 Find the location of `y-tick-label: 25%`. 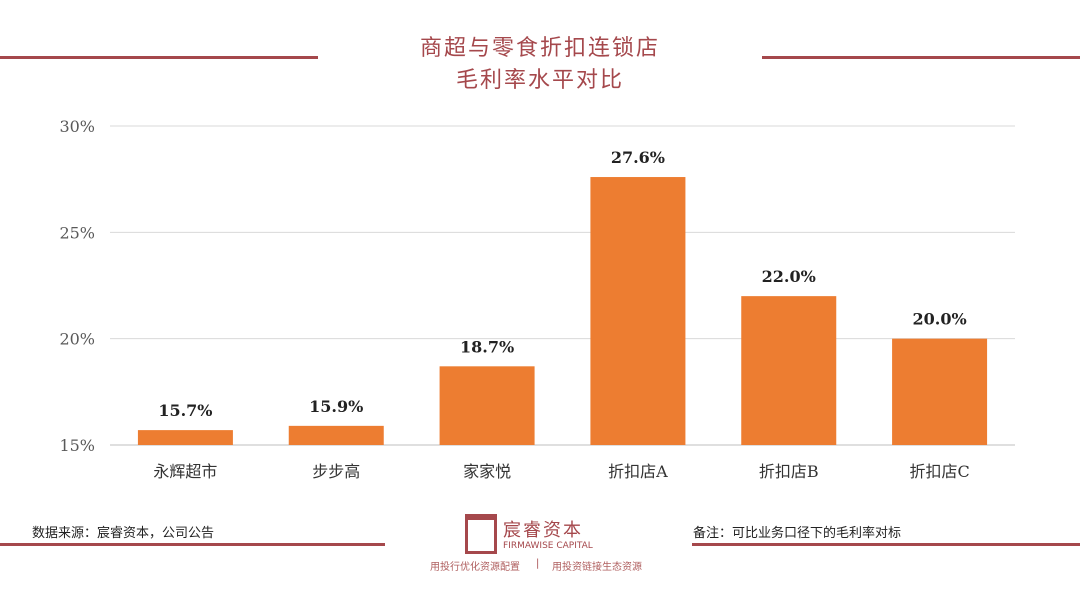

y-tick-label: 25% is located at coordinates (77, 232).